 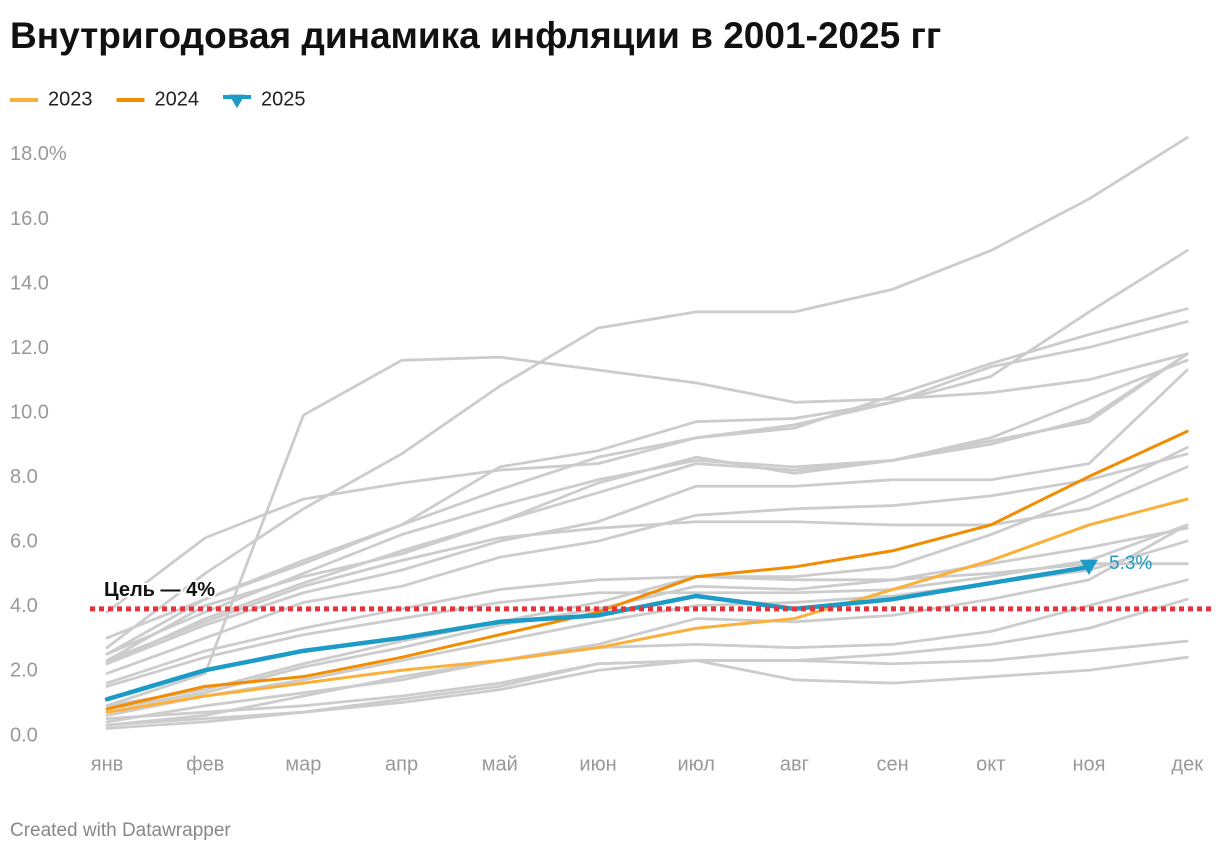 I want to click on legend-label: 2025, so click(x=283, y=99).